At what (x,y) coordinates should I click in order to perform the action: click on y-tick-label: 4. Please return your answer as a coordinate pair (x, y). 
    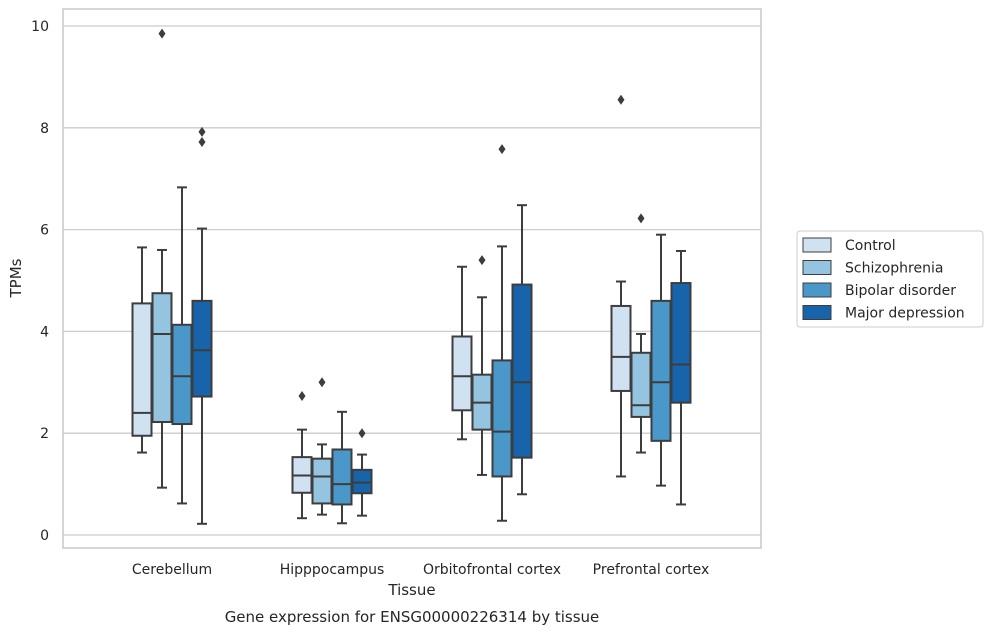
    Looking at the image, I should click on (44, 332).